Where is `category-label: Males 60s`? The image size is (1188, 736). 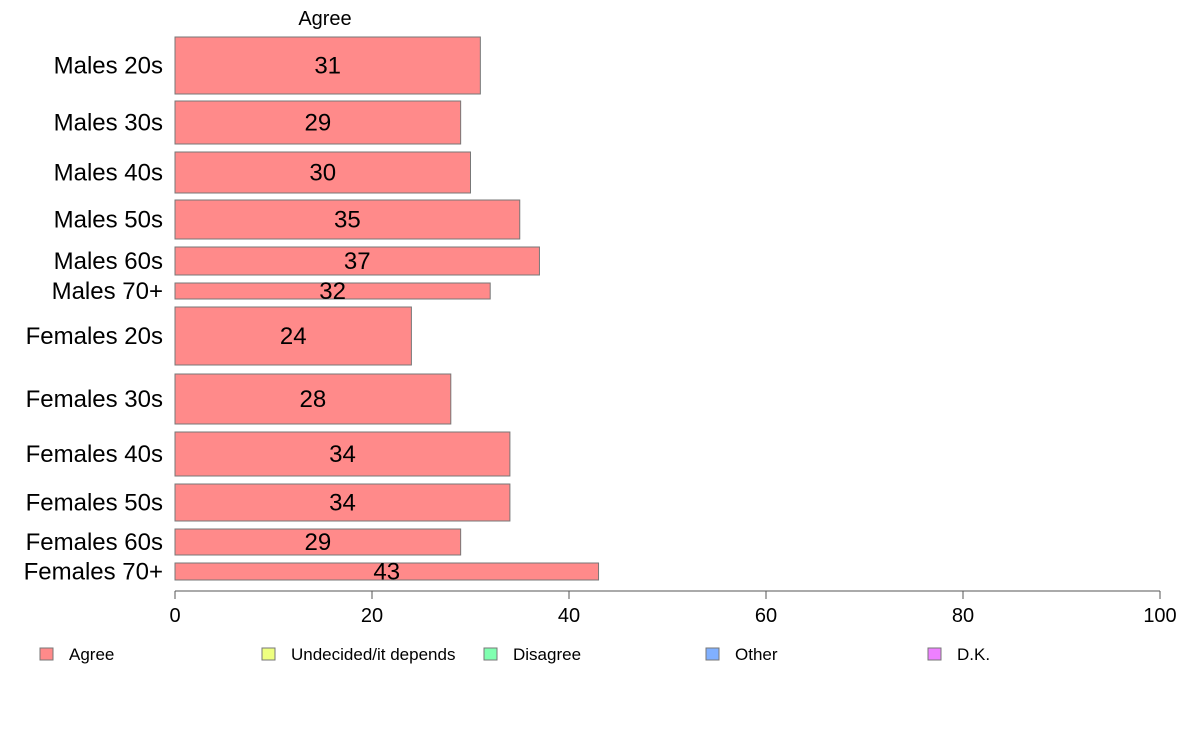
category-label: Males 60s is located at coordinates (108, 261).